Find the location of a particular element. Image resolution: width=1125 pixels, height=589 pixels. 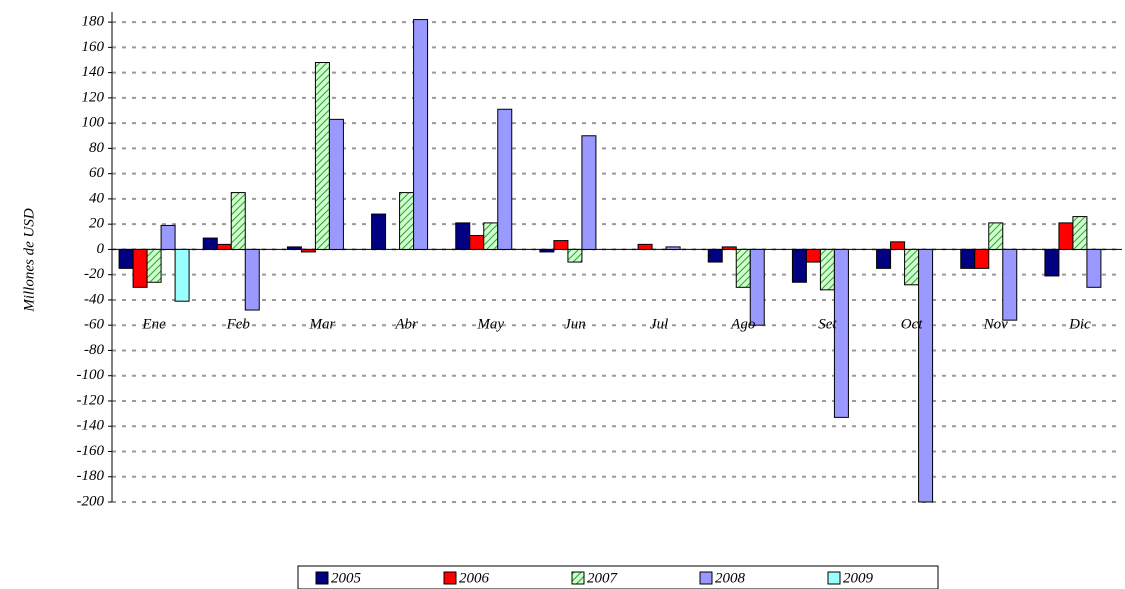

y-tick-label: -200 is located at coordinates (91, 501).